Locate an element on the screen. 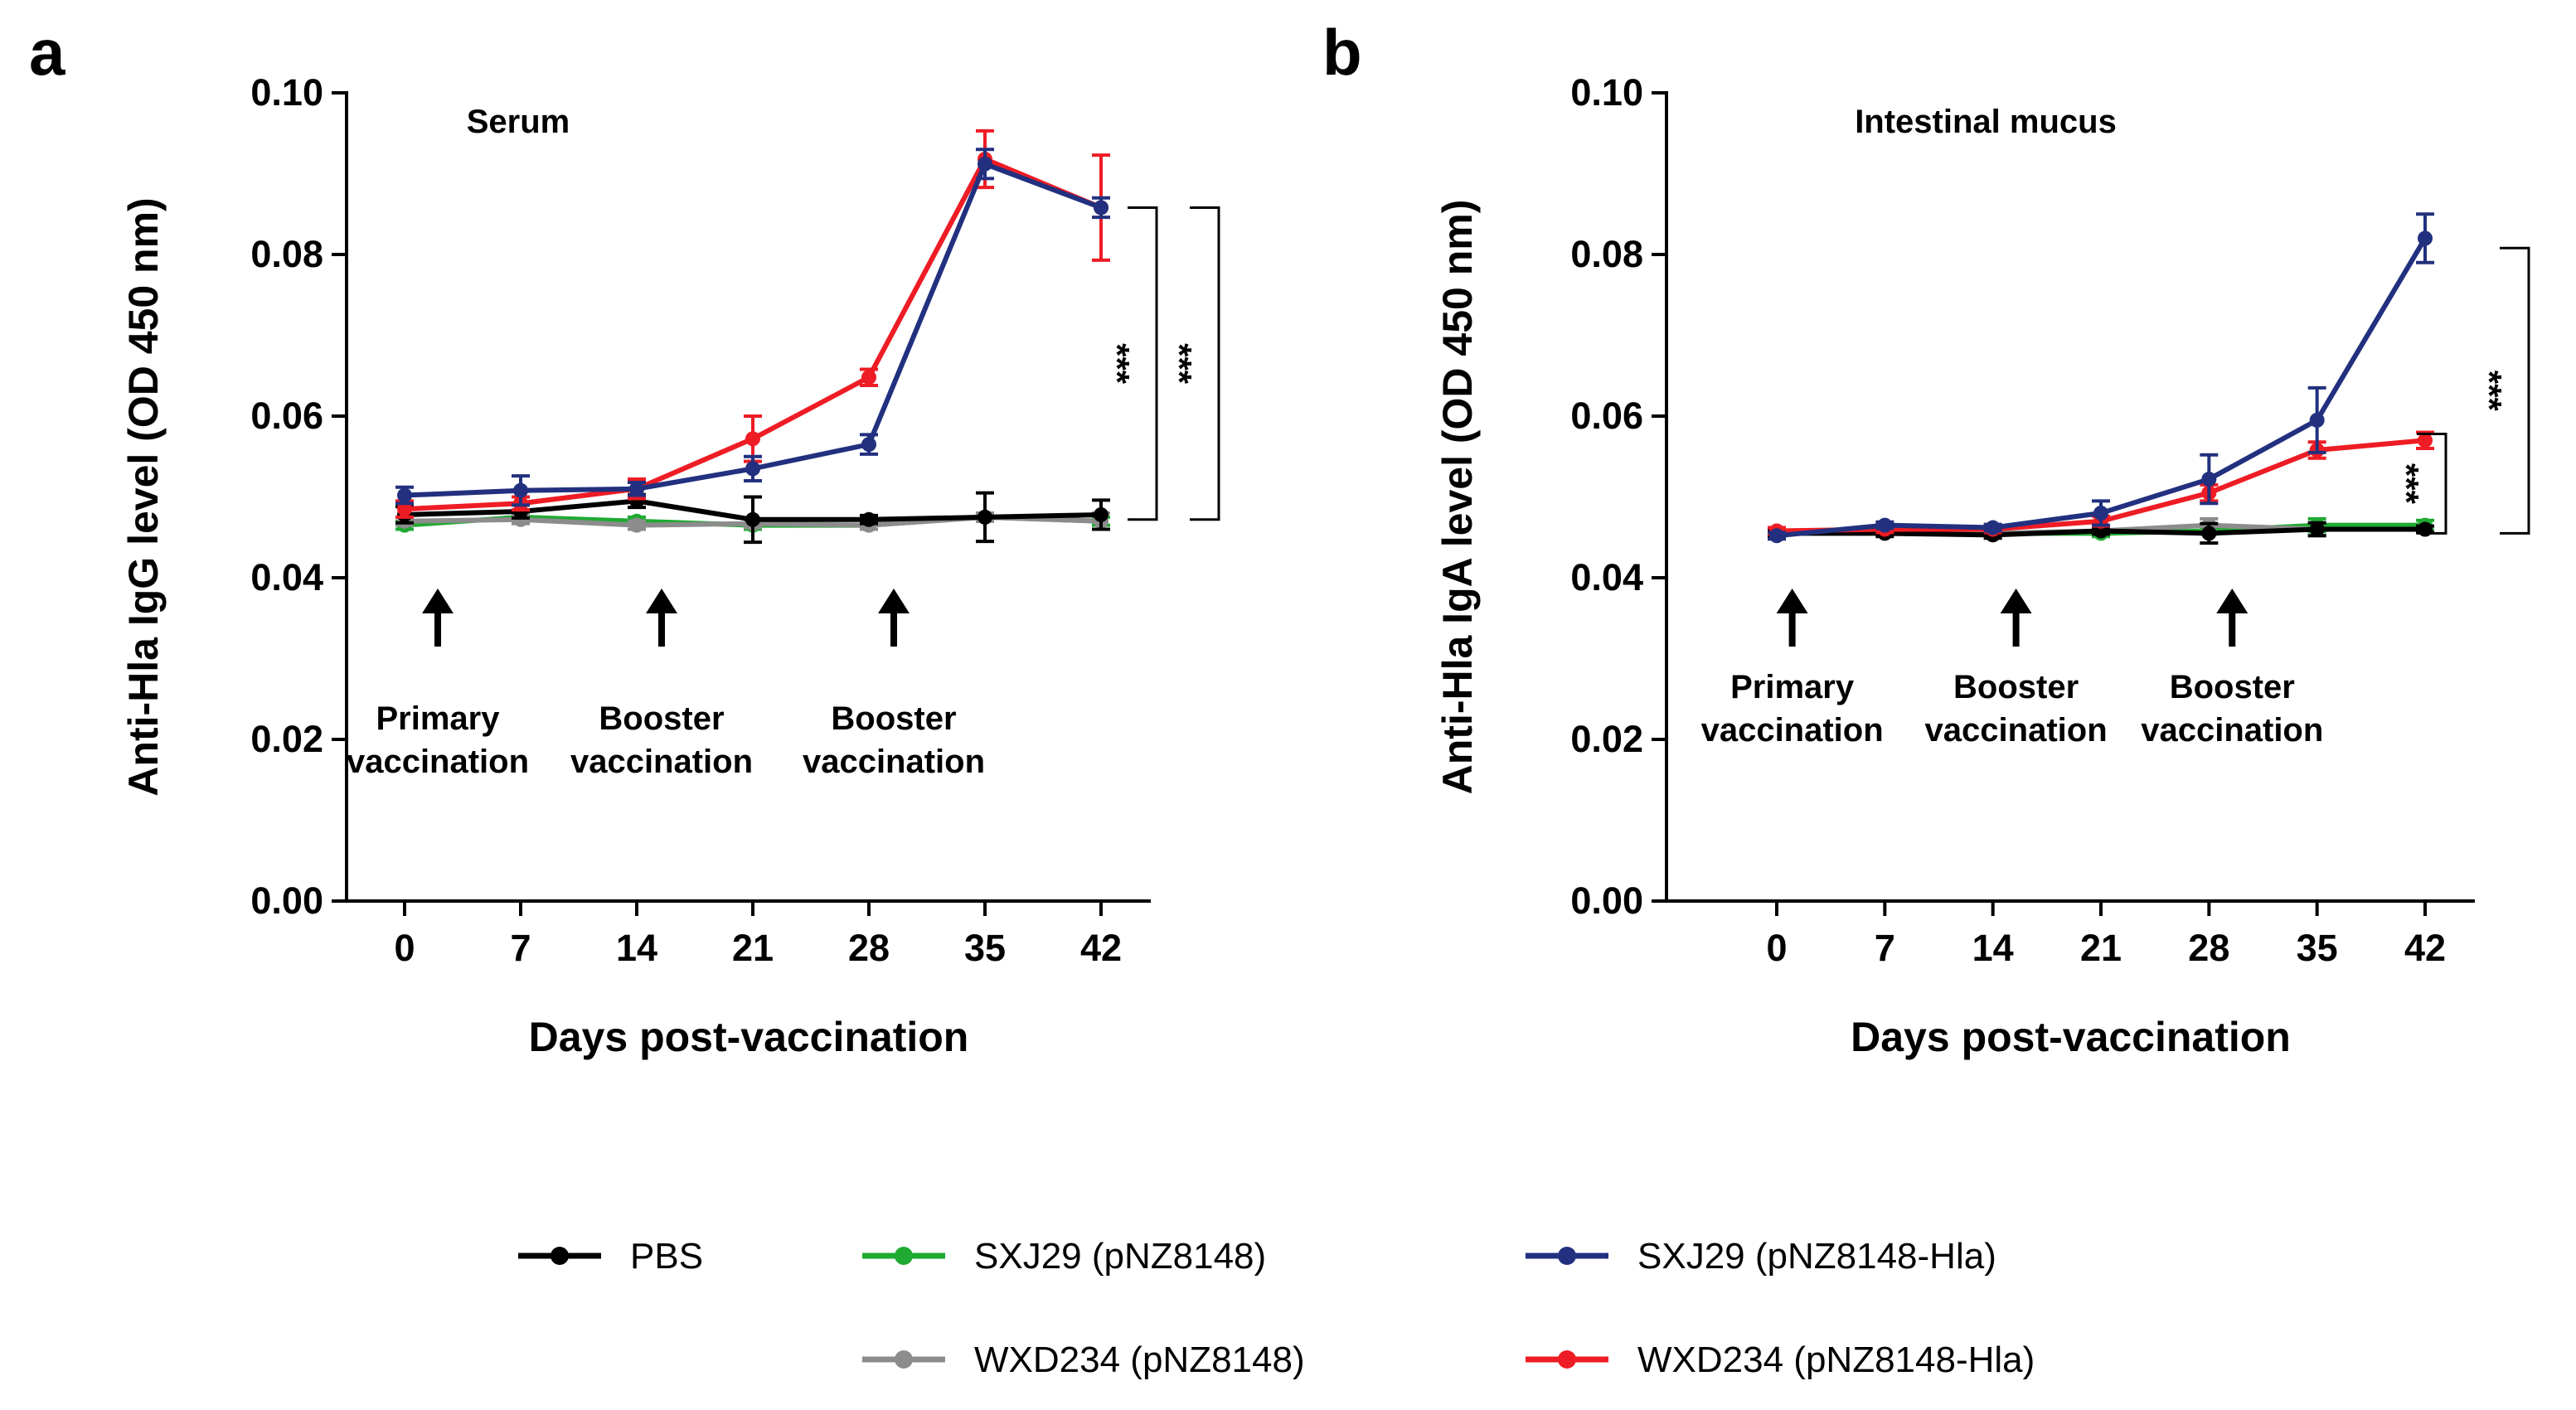 The height and width of the screenshot is (1410, 2576). legend-item: WXD234 (pNZ8148) is located at coordinates (1083, 1360).